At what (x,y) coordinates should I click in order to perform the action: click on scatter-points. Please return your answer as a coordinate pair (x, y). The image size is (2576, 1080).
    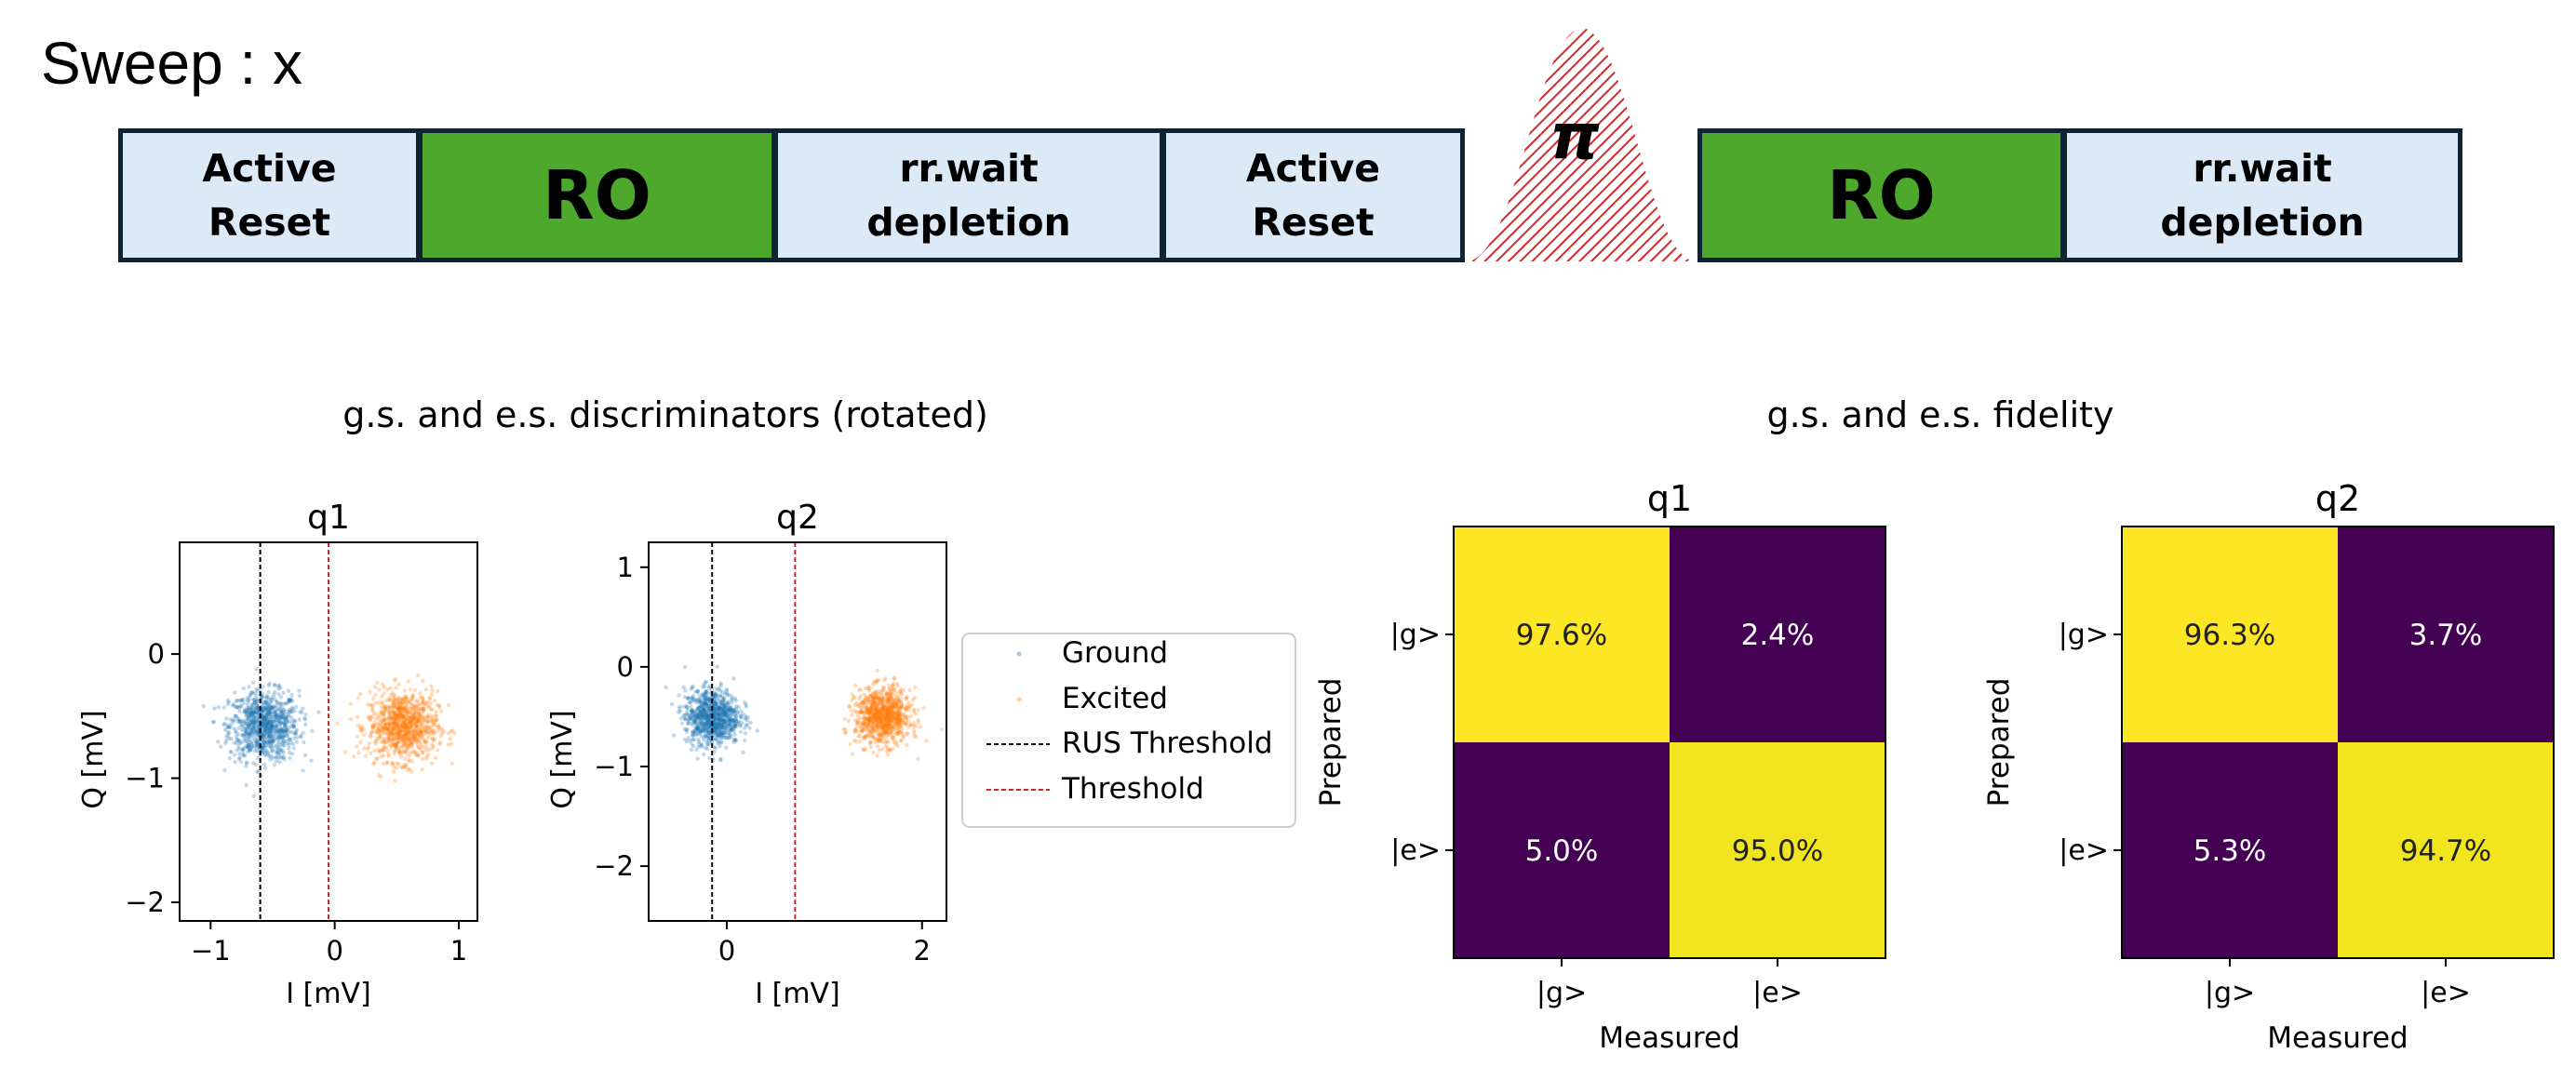
    Looking at the image, I should click on (804, 713).